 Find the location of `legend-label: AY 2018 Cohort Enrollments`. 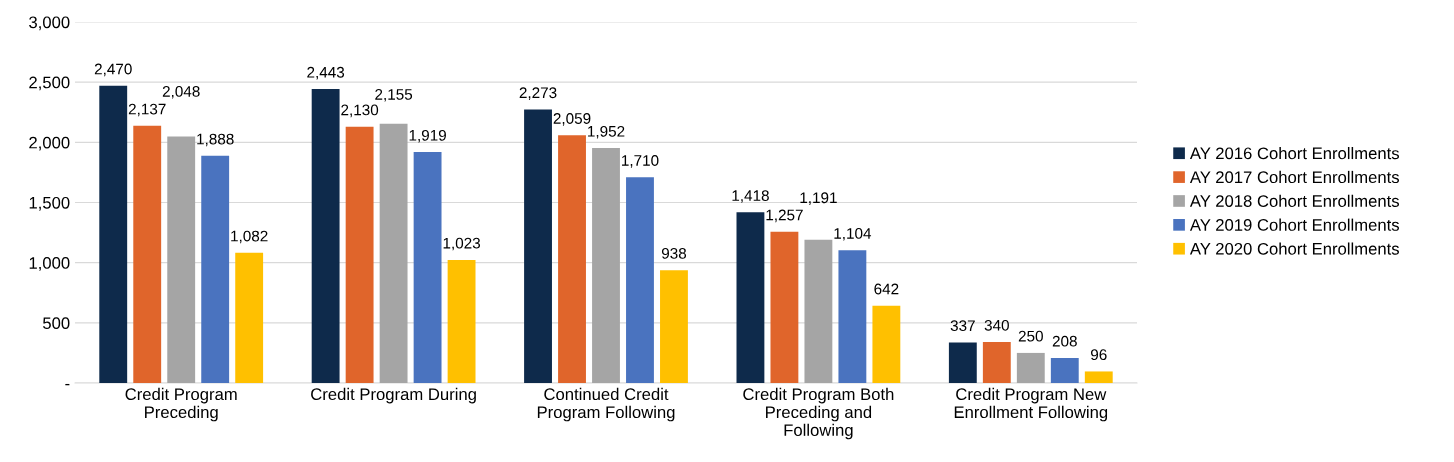

legend-label: AY 2018 Cohort Enrollments is located at coordinates (1294, 200).